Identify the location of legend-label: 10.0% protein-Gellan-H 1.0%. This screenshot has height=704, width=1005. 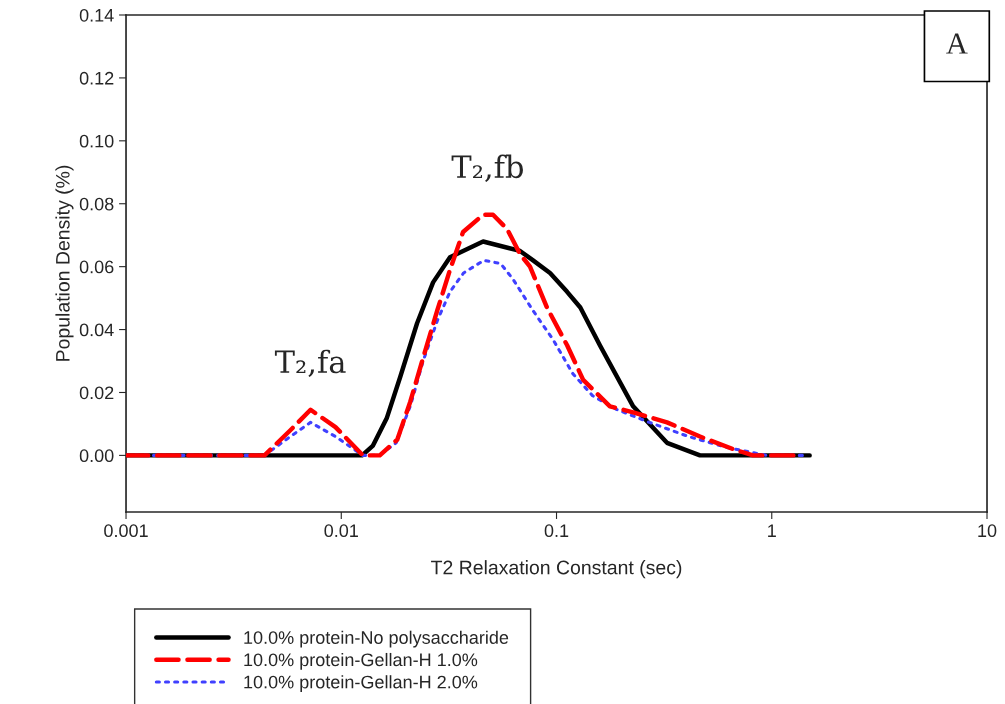
(361, 661).